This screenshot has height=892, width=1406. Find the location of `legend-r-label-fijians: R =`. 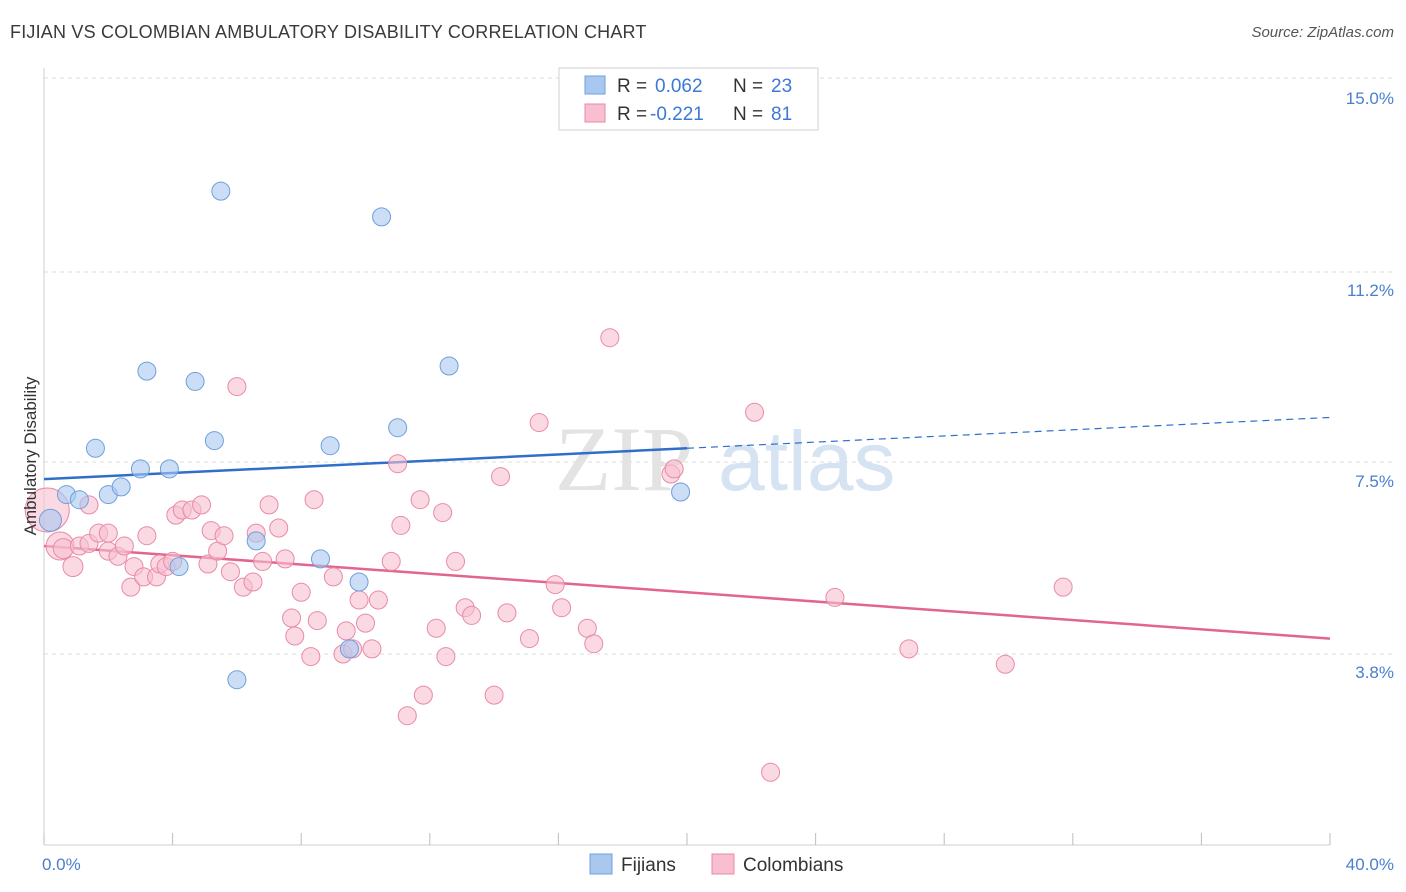

legend-r-label-fijians: R = is located at coordinates (632, 86).